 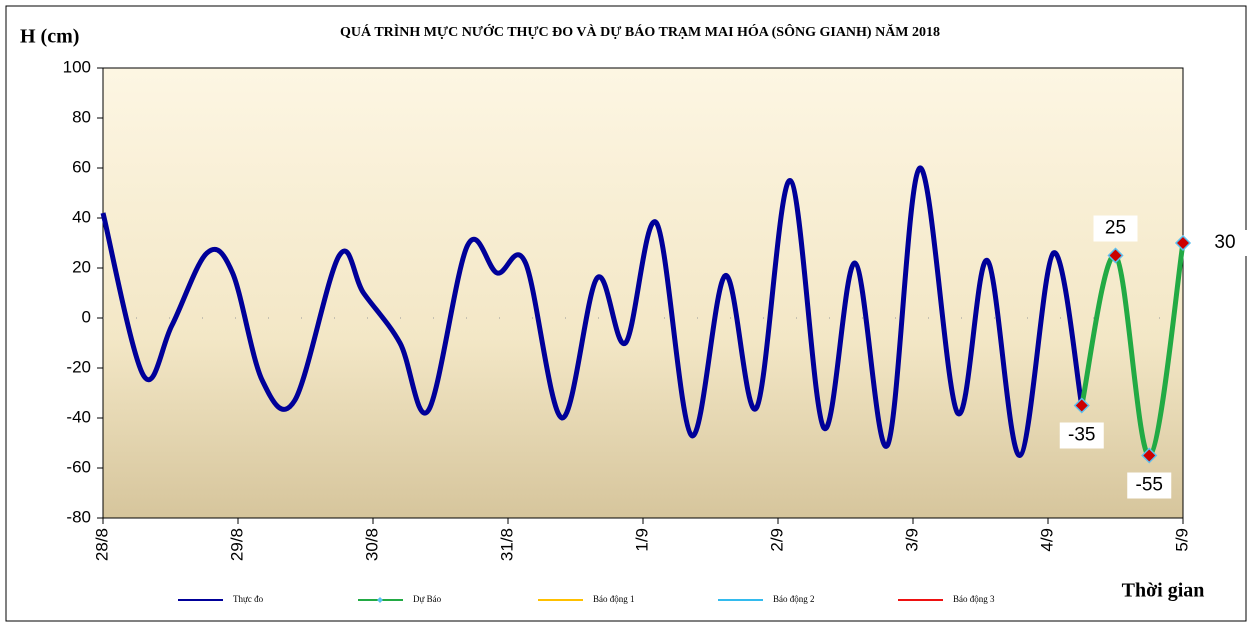 I want to click on y-tick-label: 40, so click(x=81, y=216).